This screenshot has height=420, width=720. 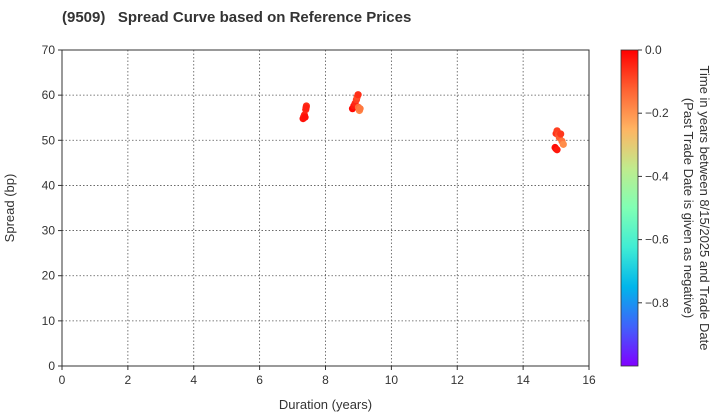 I want to click on y-tick-label: 40, so click(x=49, y=185).